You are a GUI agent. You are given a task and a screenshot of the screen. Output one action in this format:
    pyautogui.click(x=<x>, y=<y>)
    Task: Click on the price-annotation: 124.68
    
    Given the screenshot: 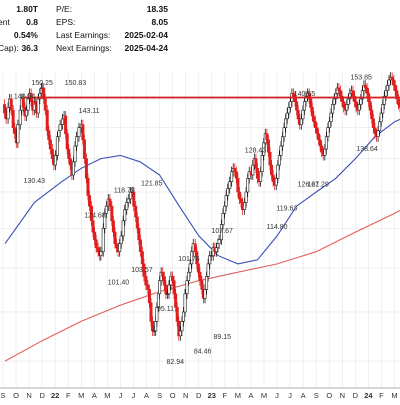 What is the action you would take?
    pyautogui.click(x=95, y=216)
    